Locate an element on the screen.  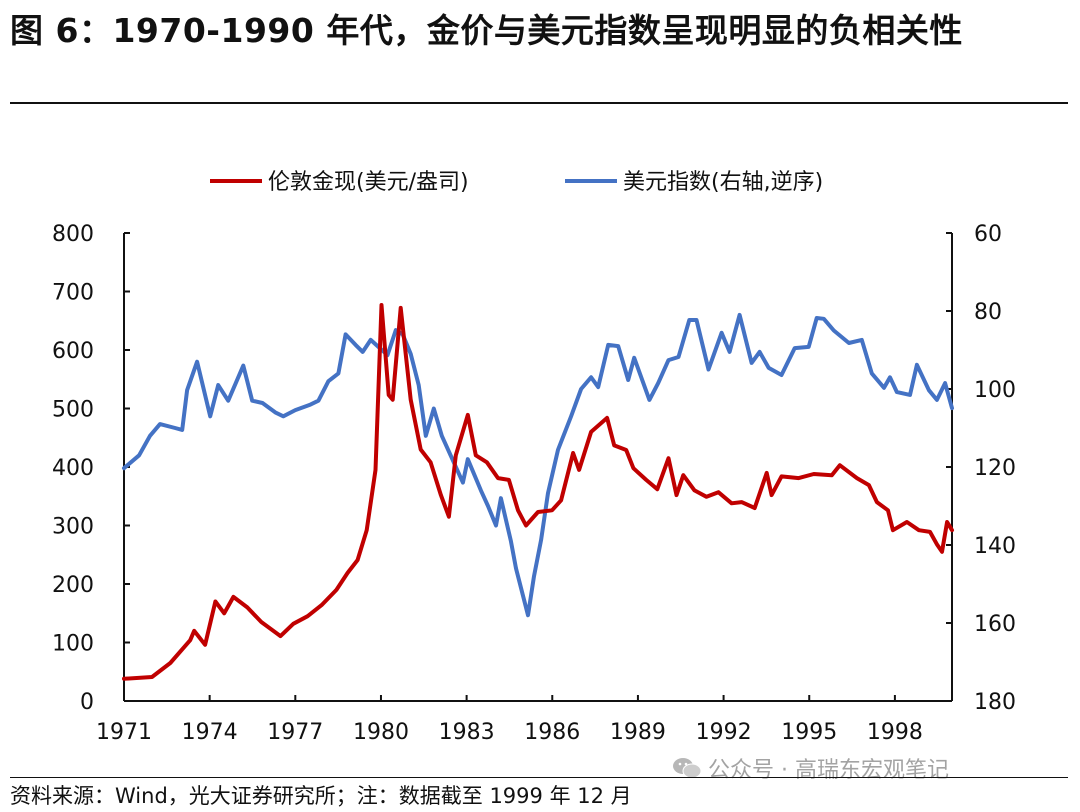
right-tick-label: 100 is located at coordinates (995, 390).